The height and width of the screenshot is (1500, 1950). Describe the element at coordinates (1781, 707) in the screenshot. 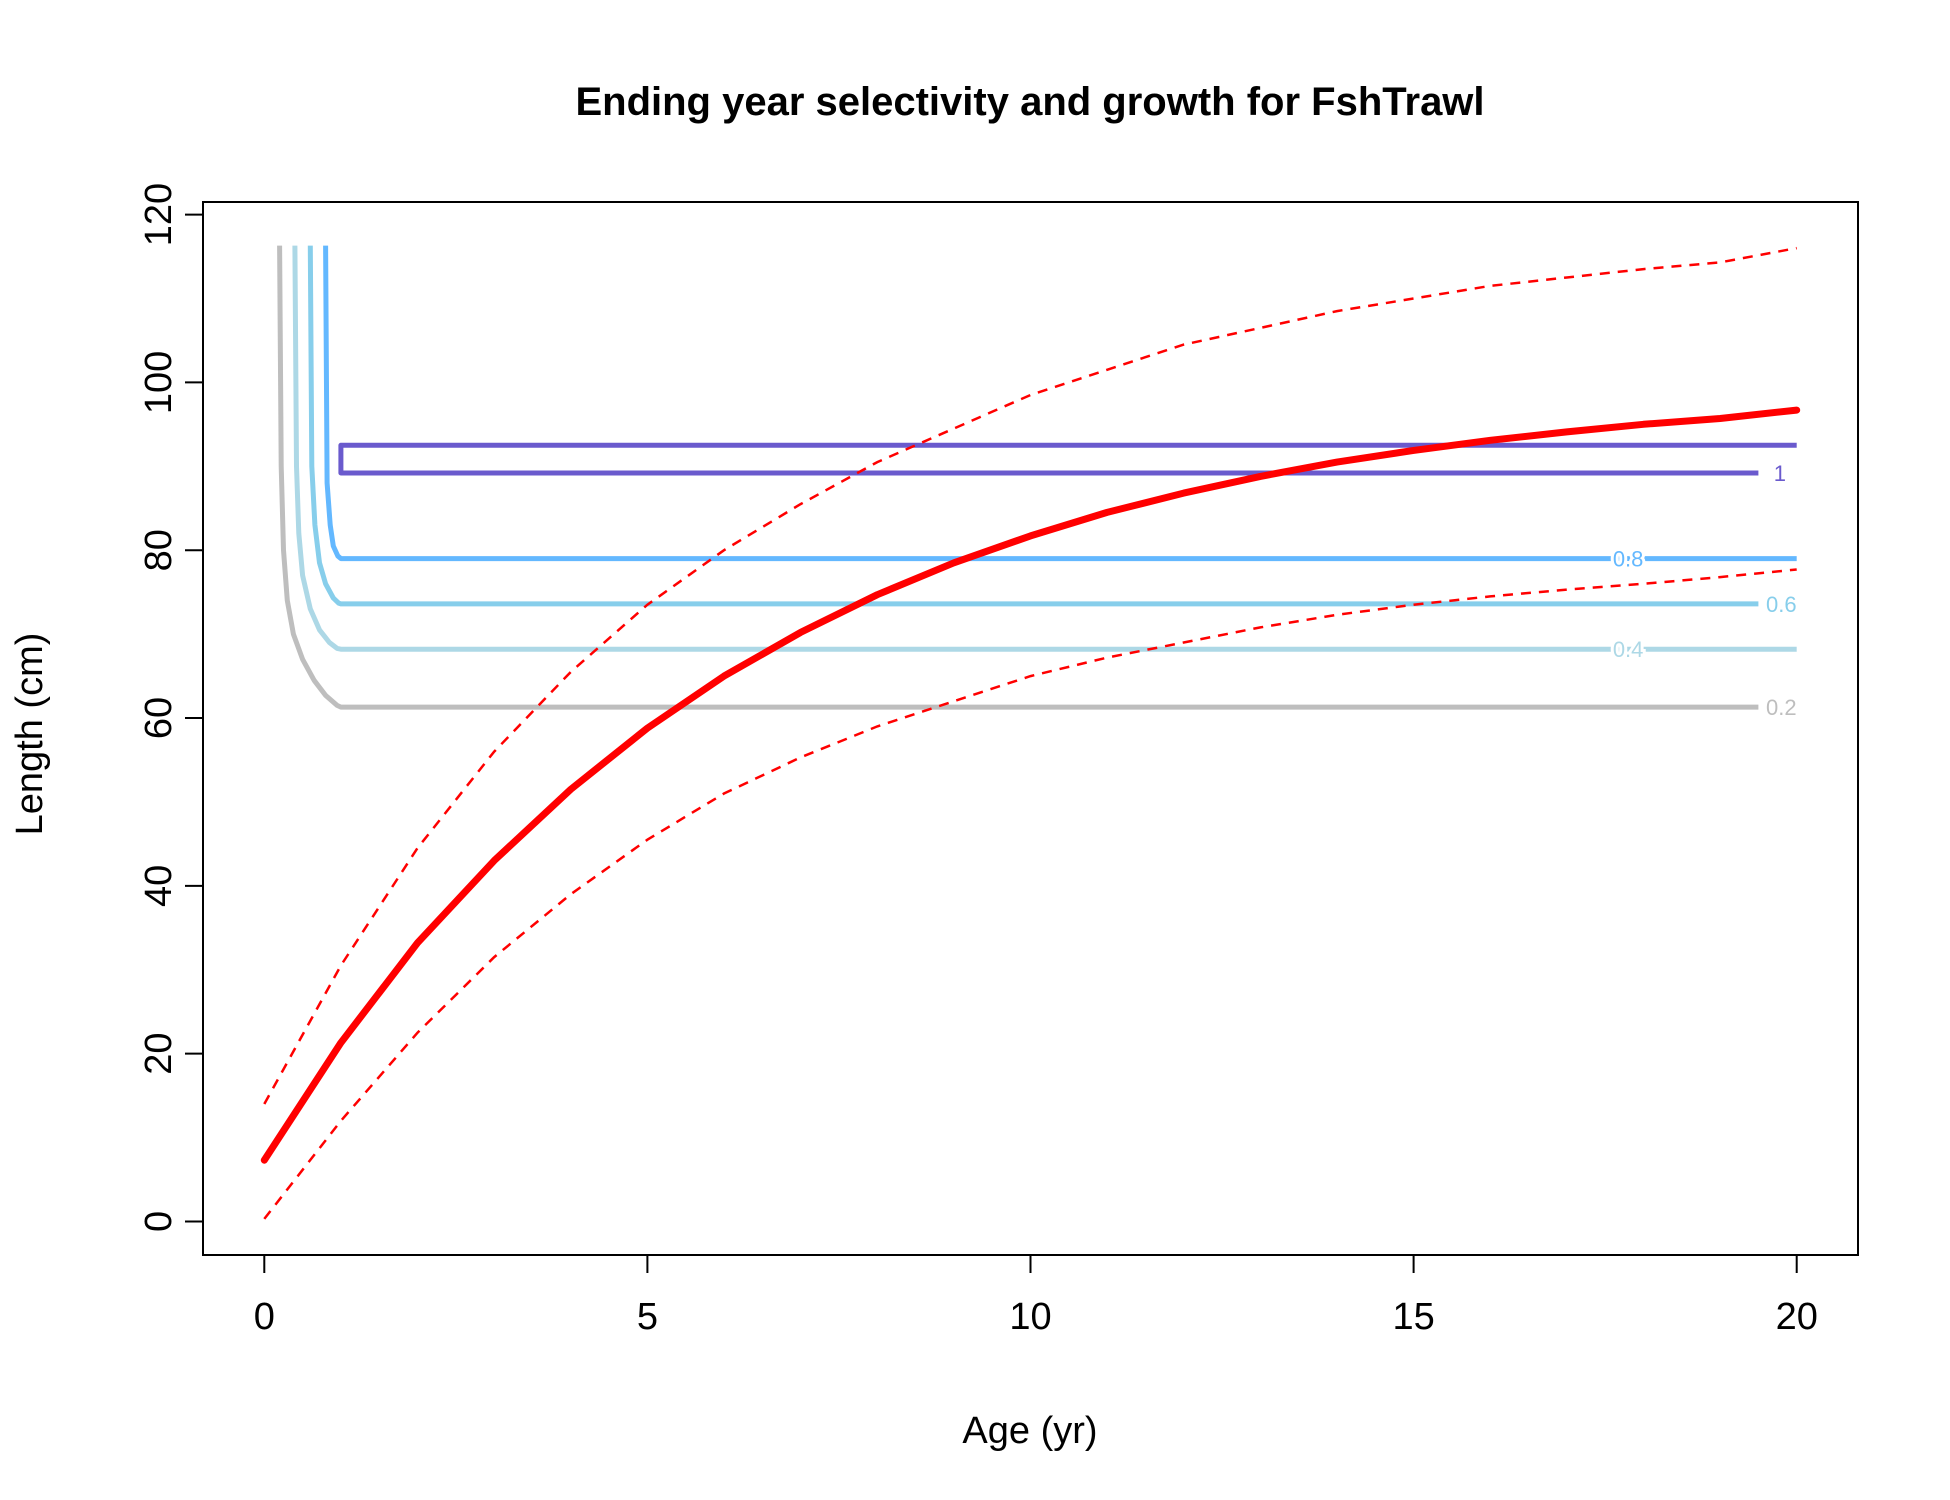

I see `contour-level-label: 0.2` at that location.